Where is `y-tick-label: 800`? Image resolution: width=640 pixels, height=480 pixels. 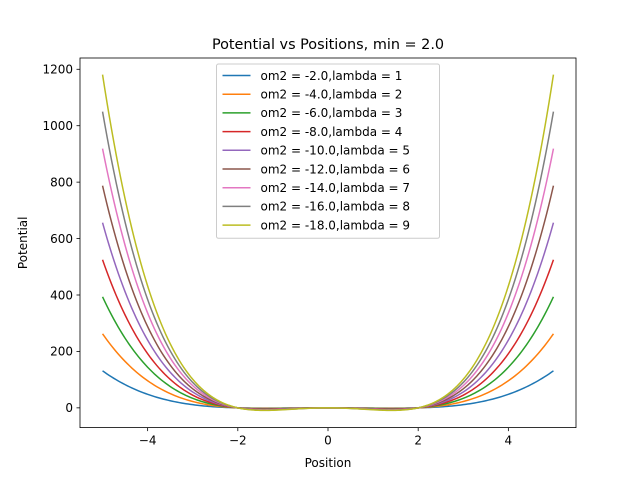
y-tick-label: 800 is located at coordinates (61, 182).